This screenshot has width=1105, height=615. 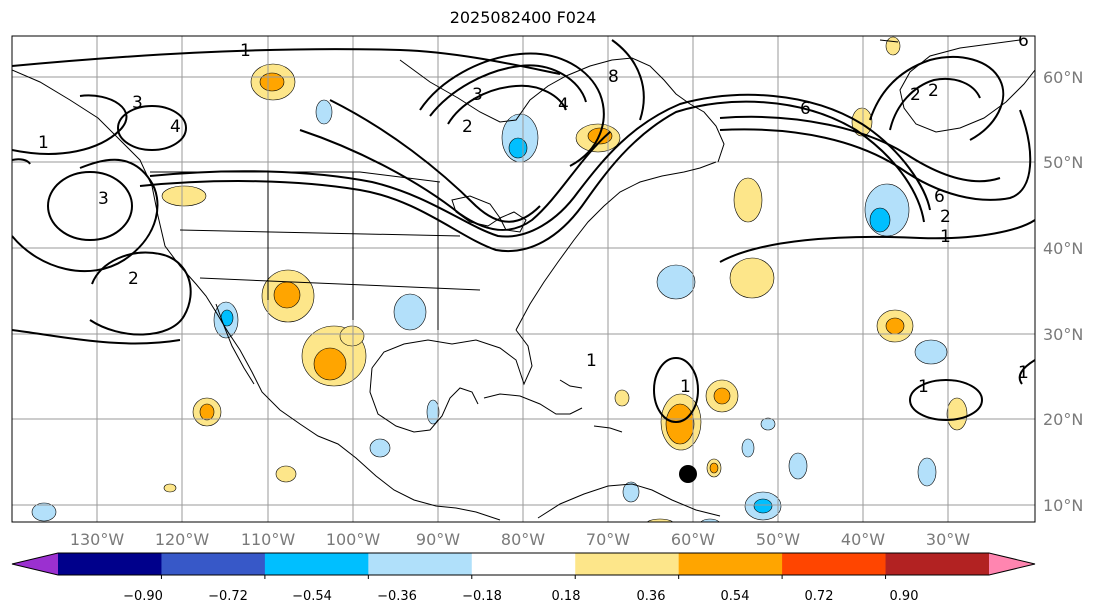 I want to click on lon-label: 110°W, so click(x=268, y=539).